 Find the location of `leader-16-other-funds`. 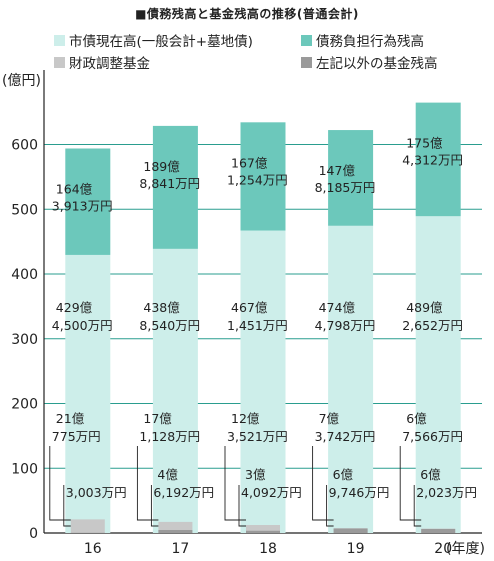

leader-16-other-funds is located at coordinates (67, 506).